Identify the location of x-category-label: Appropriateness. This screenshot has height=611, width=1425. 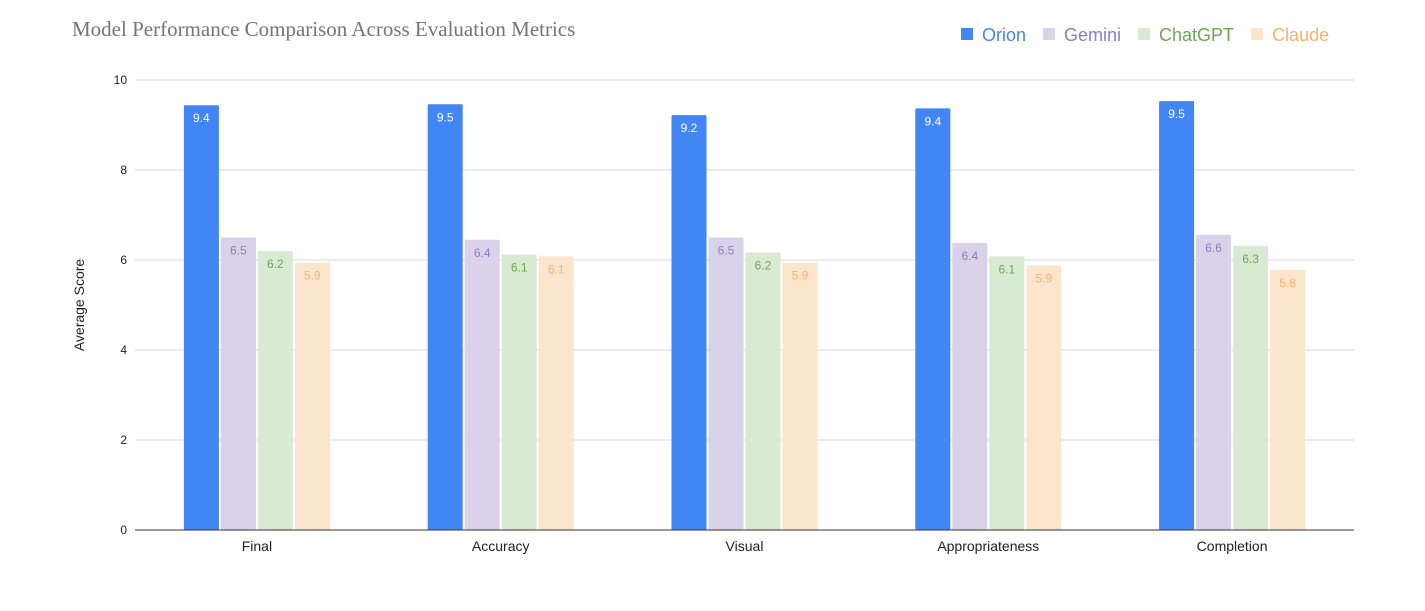
(988, 546).